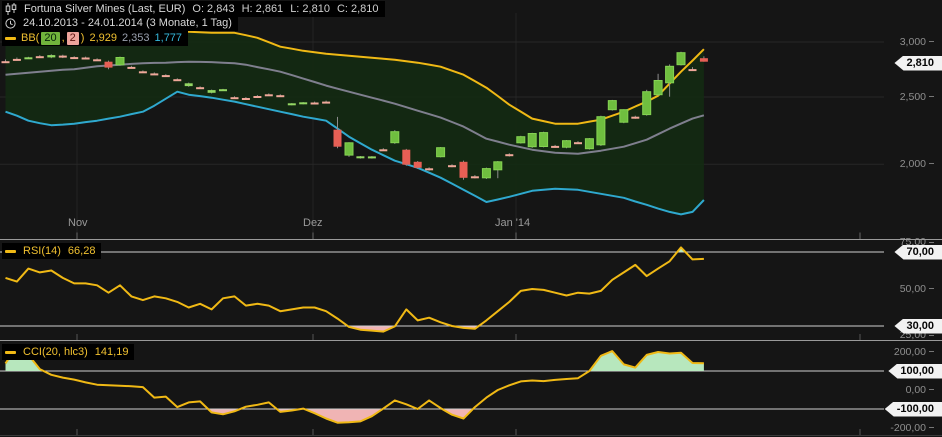 The width and height of the screenshot is (942, 437). I want to click on cci-upper-badge: 100,00, so click(915, 371).